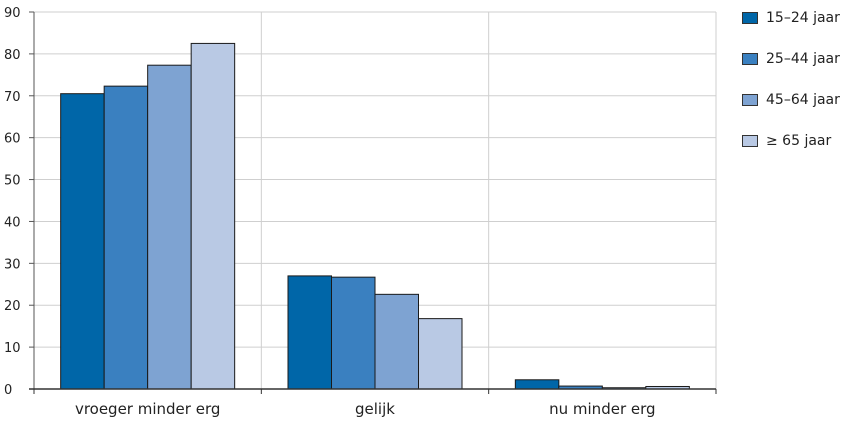 This screenshot has width=849, height=421. I want to click on legend-item: ≥ 65 jaar, so click(791, 141).